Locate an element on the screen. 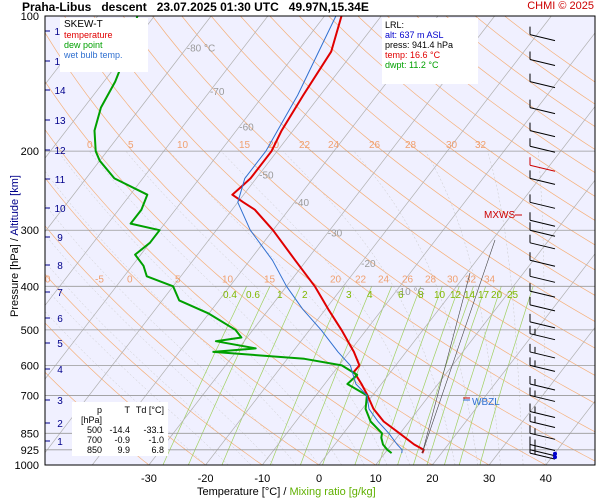 The width and height of the screenshot is (600, 500). isotherm-line is located at coordinates (513, 359).